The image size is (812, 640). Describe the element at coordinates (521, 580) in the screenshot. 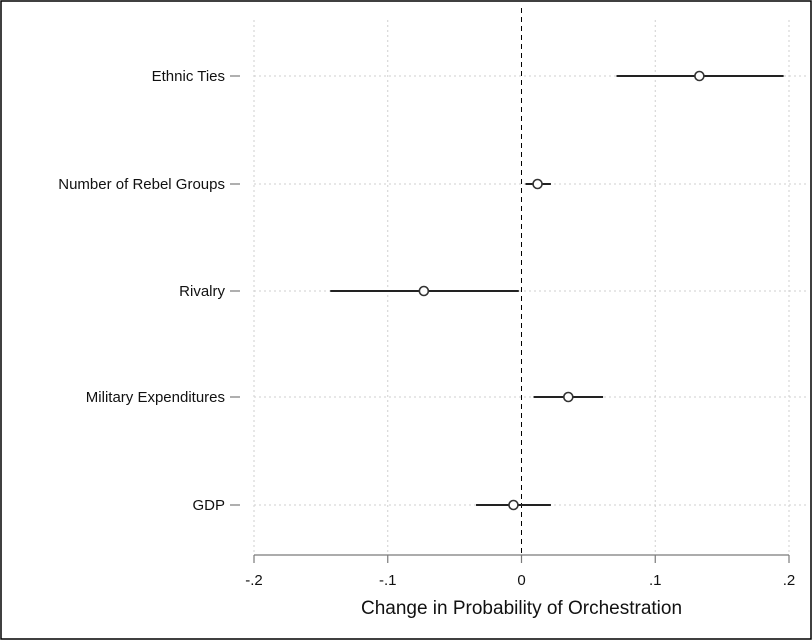

I see `x-tick-label: 0` at that location.